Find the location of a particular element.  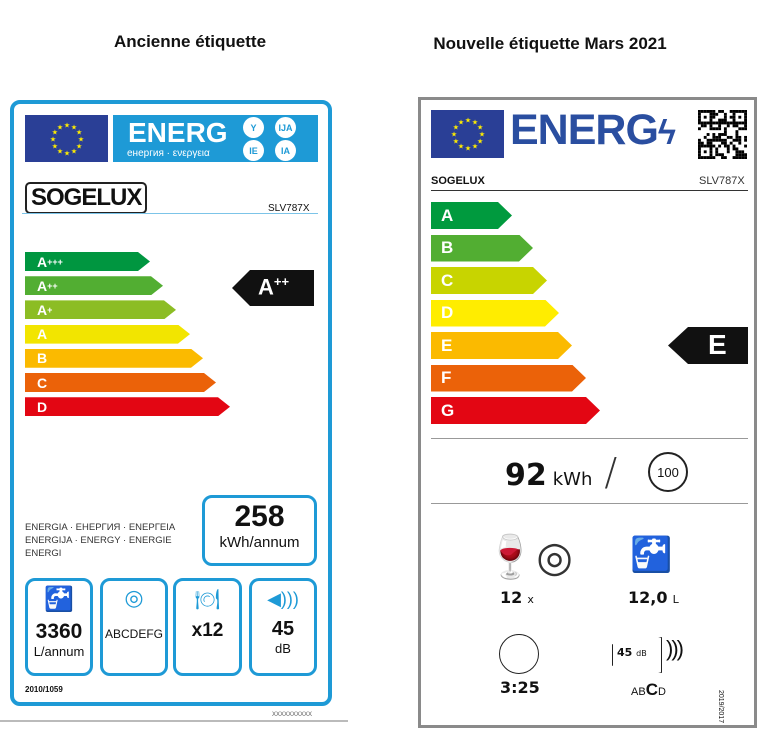

energy-class-bar: F is located at coordinates (508, 378).